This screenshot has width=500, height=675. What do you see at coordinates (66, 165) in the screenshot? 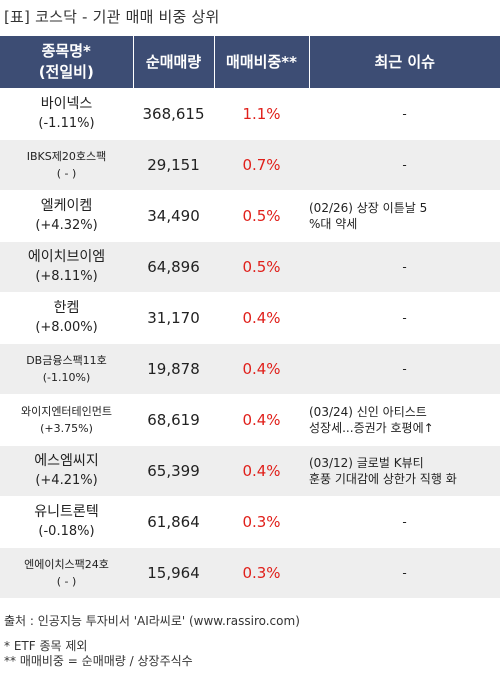
I see `stock-name-cell: IBKS제20호스팩 ( - )` at bounding box center [66, 165].